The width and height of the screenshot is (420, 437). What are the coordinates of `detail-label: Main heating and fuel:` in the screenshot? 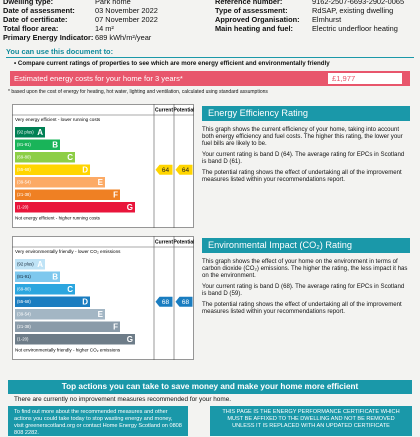 It's located at (254, 28).